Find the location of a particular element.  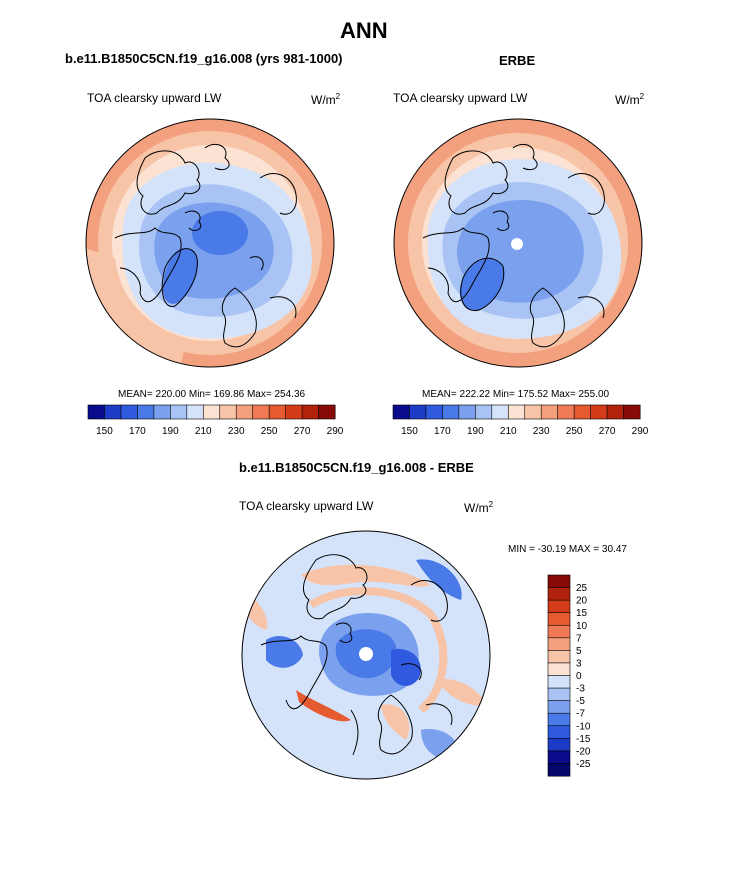

left-colorbar-tick-label: 290 is located at coordinates (335, 431).